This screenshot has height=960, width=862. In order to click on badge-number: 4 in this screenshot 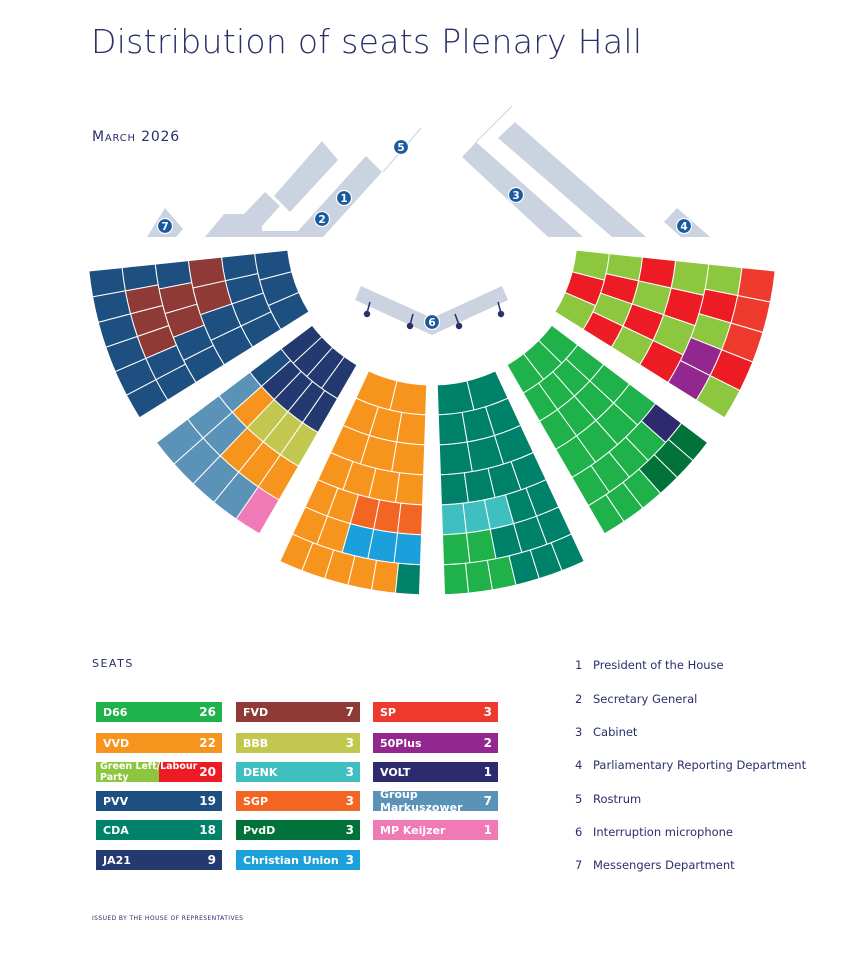, I will do `click(683, 227)`.